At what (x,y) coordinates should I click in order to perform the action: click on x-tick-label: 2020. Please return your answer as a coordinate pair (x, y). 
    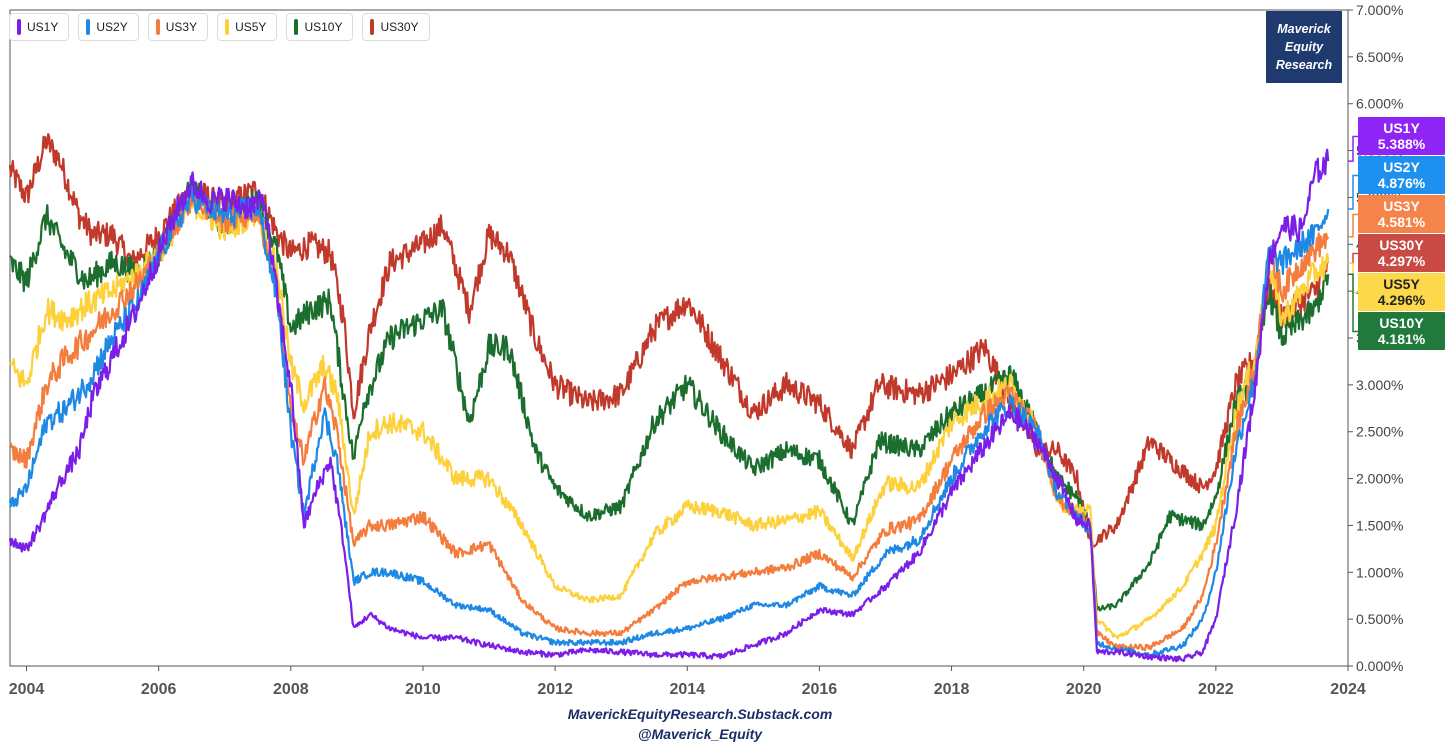
    Looking at the image, I should click on (1084, 689).